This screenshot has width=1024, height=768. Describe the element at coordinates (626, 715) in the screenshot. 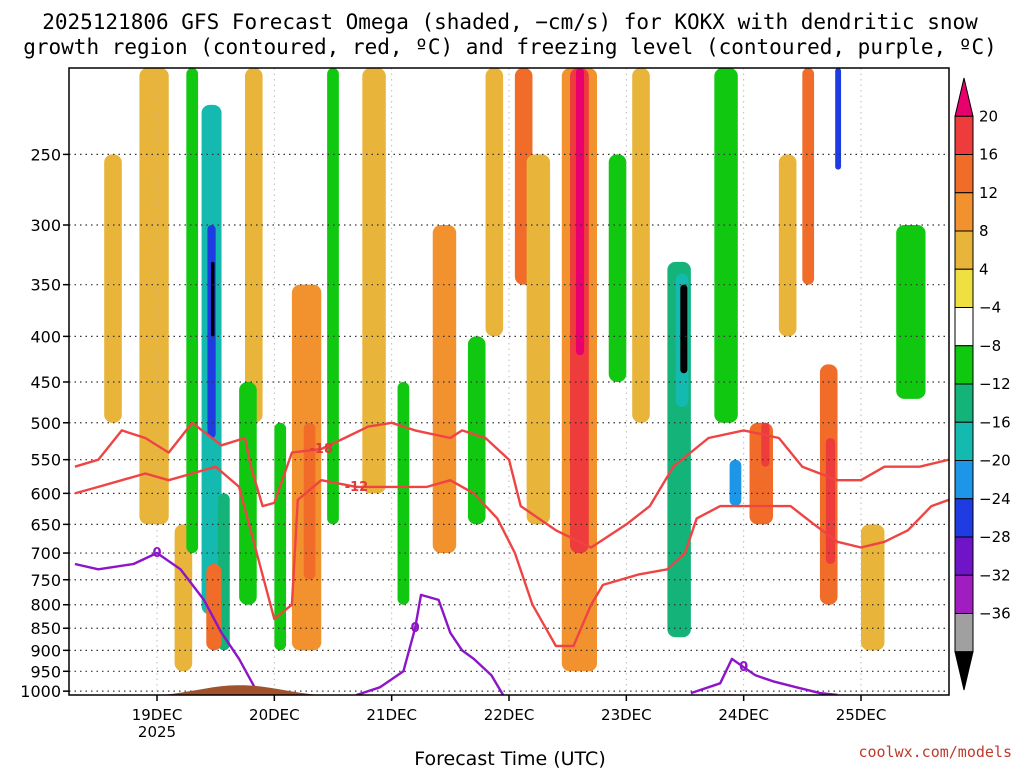

I see `x-tick-label: 23DEC` at that location.